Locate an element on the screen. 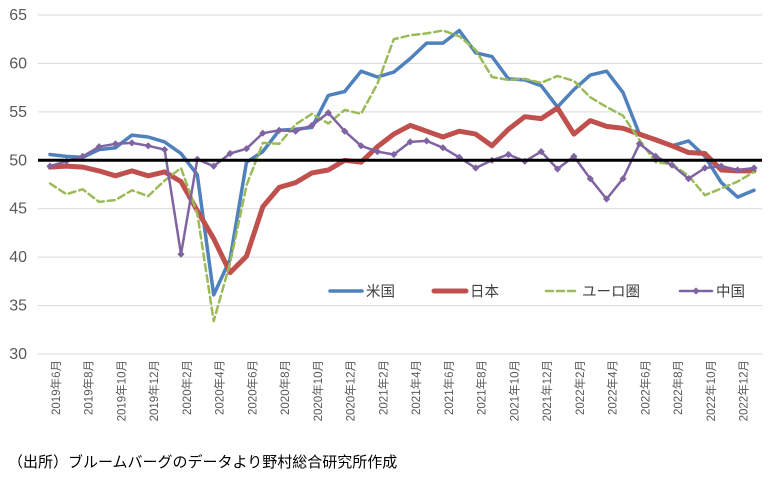 The width and height of the screenshot is (772, 479). x-tick-label: 2022年2月 is located at coordinates (580, 387).